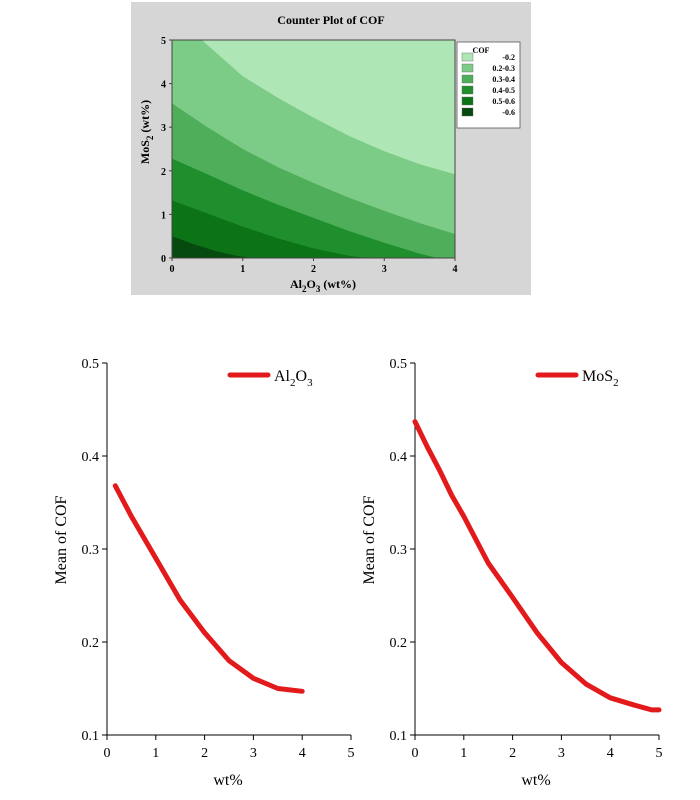  I want to click on contour-y-tick-label: 0, so click(163, 259).